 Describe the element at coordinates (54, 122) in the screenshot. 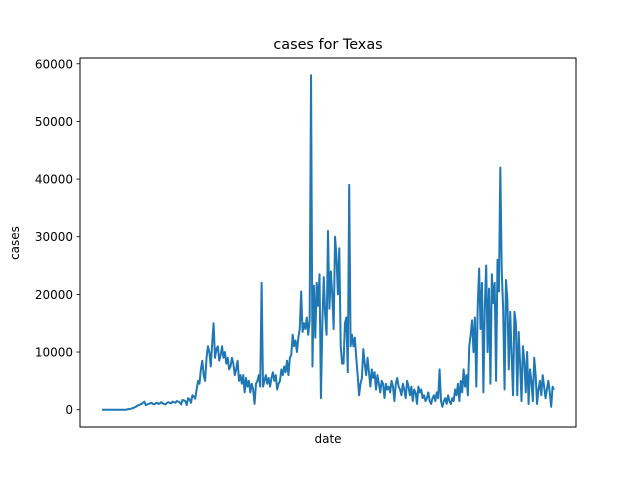

I see `y-tick-label: 50000` at that location.